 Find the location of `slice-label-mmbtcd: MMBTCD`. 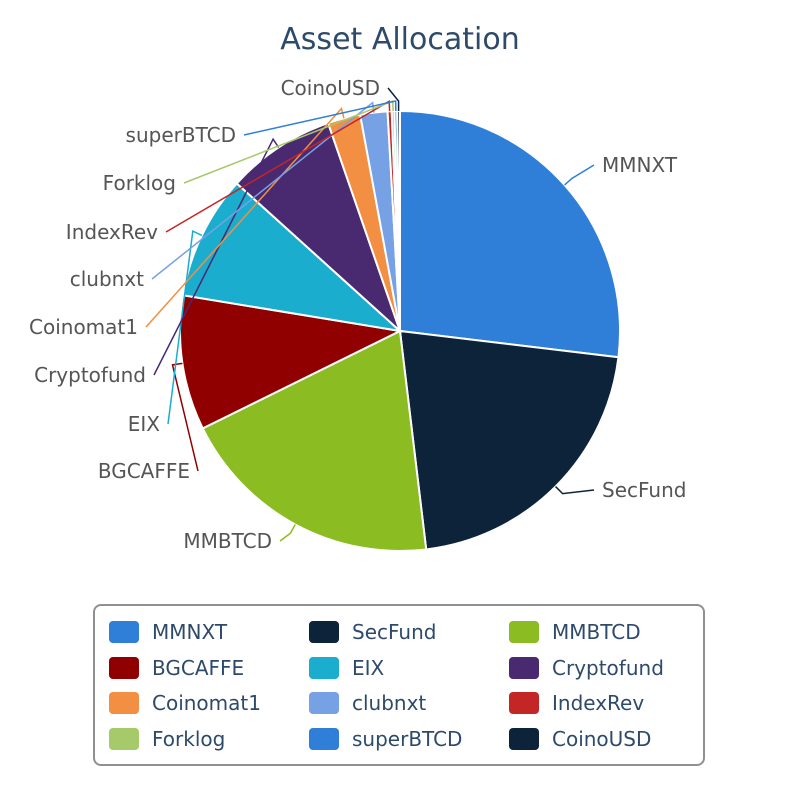

slice-label-mmbtcd: MMBTCD is located at coordinates (227, 541).